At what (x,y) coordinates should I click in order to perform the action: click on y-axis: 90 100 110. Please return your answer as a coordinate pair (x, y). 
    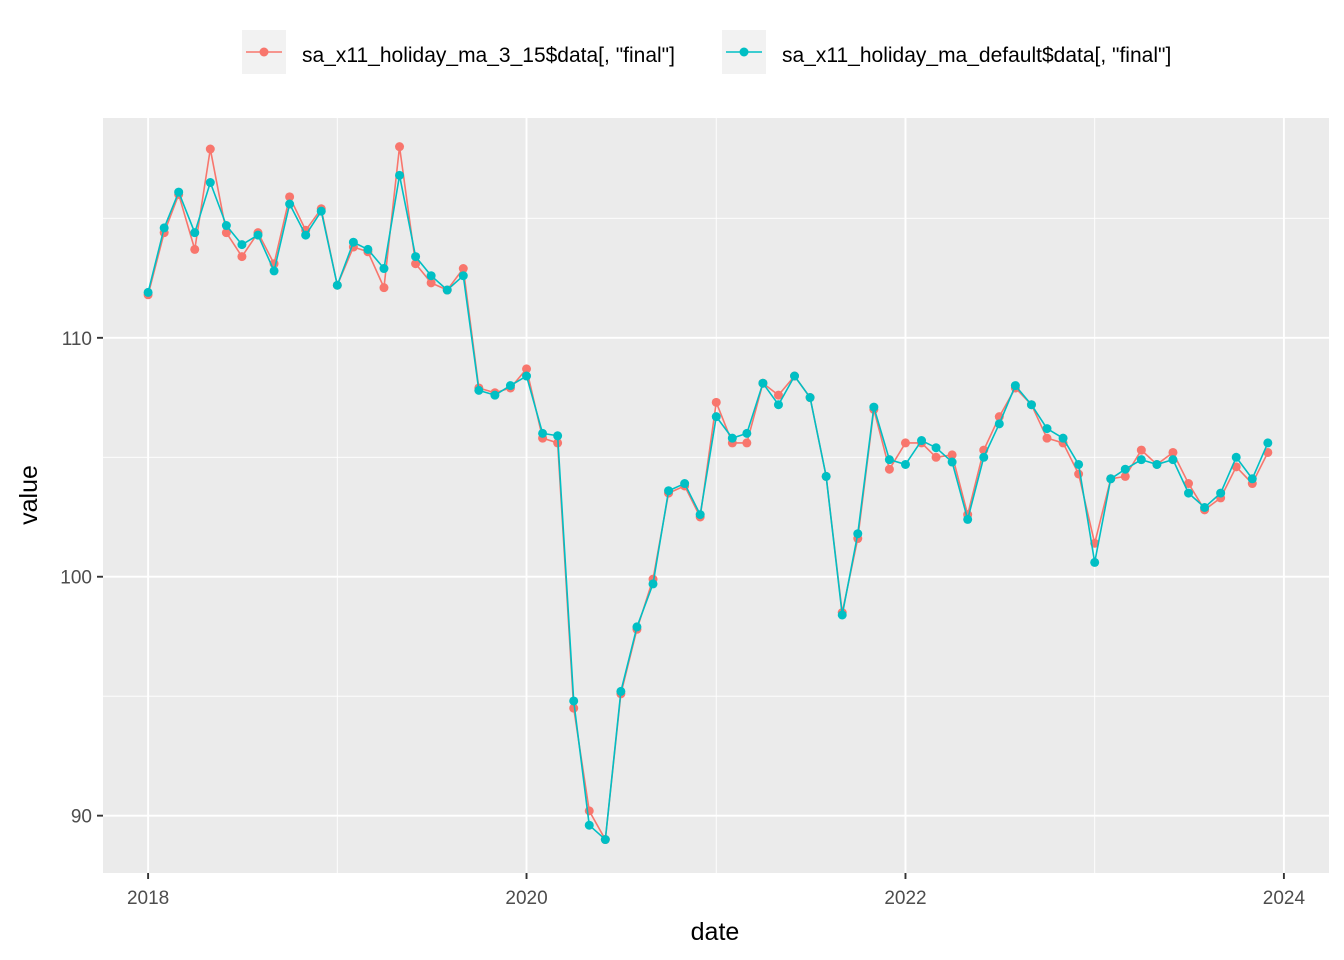
    Looking at the image, I should click on (81, 578).